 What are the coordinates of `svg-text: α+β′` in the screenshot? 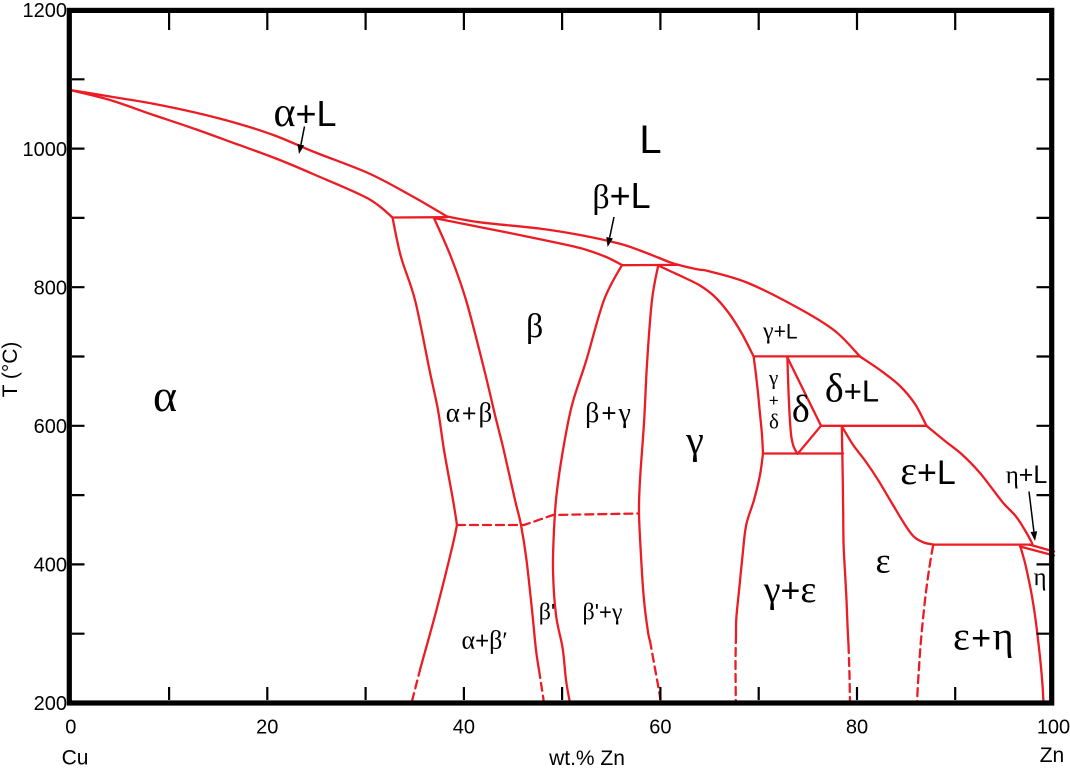 It's located at (484, 639).